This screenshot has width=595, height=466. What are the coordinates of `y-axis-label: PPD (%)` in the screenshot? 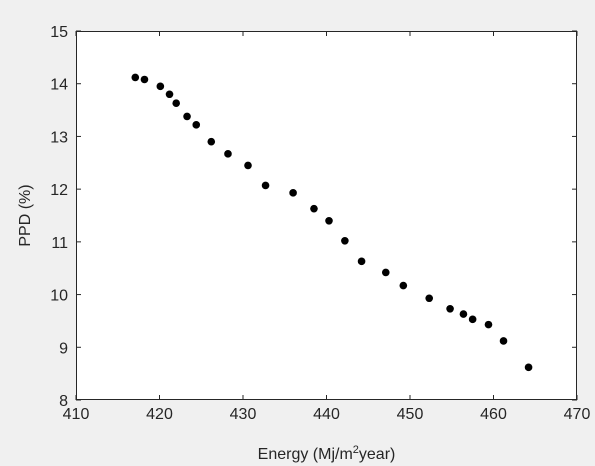 It's located at (25, 215).